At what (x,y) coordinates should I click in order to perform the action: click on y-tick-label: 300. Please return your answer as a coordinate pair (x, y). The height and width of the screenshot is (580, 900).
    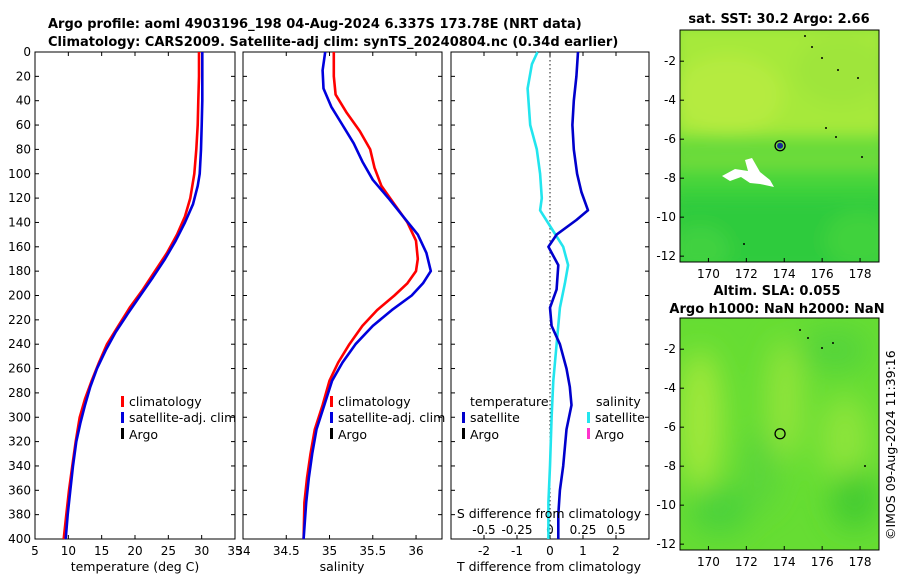
    Looking at the image, I should click on (19, 417).